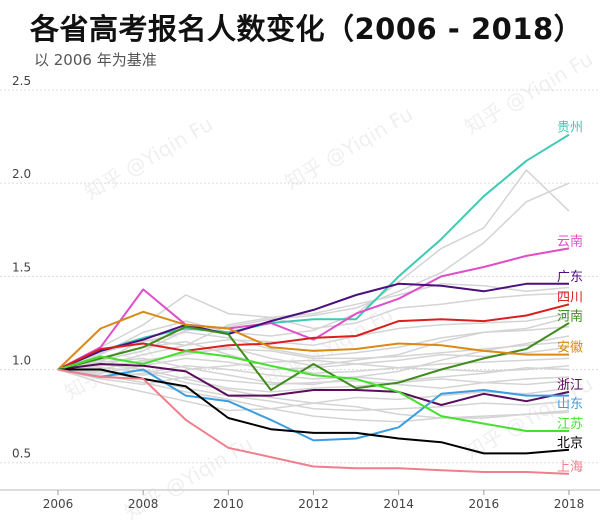  I want to click on x-tick-label: 2012, so click(313, 504).